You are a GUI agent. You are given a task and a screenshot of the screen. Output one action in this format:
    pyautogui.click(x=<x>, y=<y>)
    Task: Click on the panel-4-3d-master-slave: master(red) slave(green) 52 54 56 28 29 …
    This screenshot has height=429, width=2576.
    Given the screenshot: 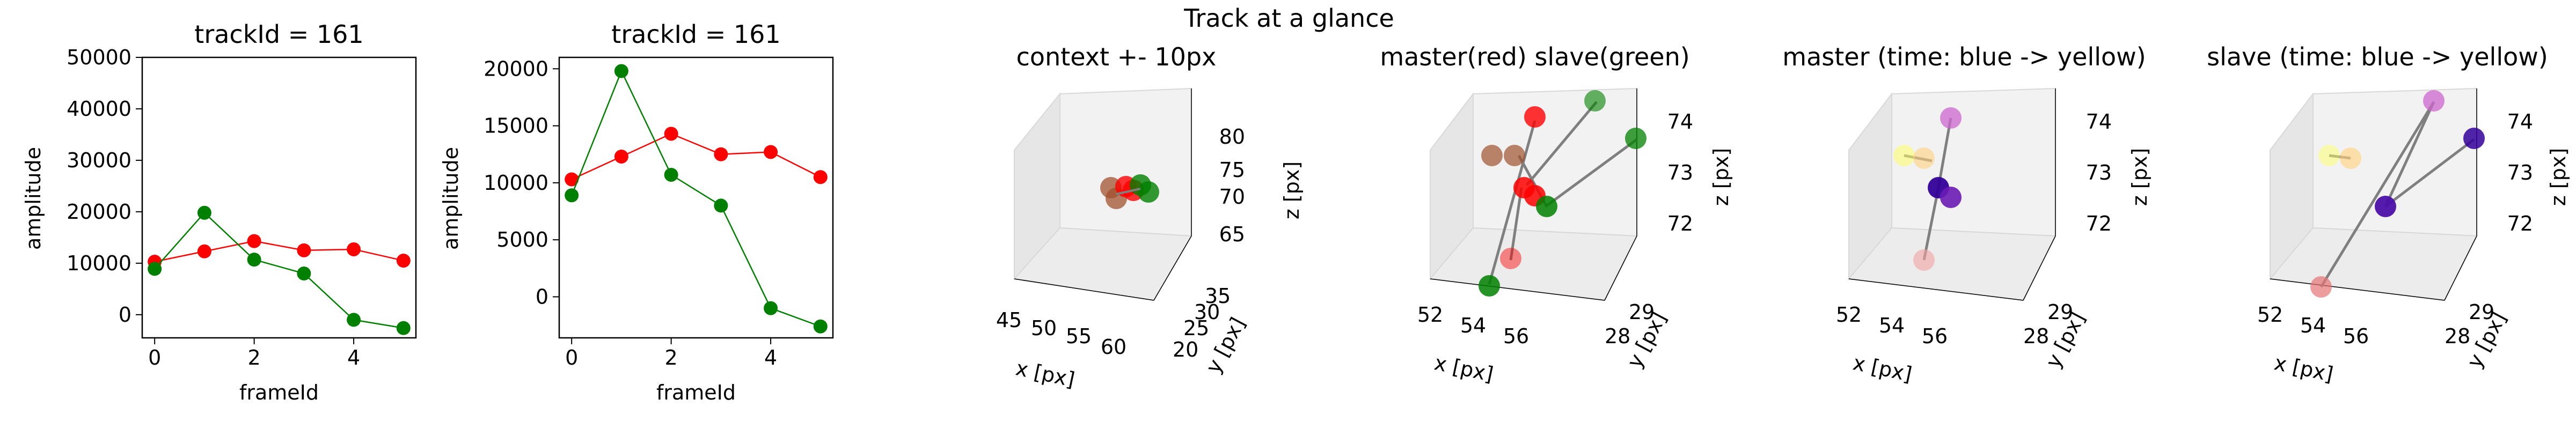 What is the action you would take?
    pyautogui.click(x=1556, y=214)
    